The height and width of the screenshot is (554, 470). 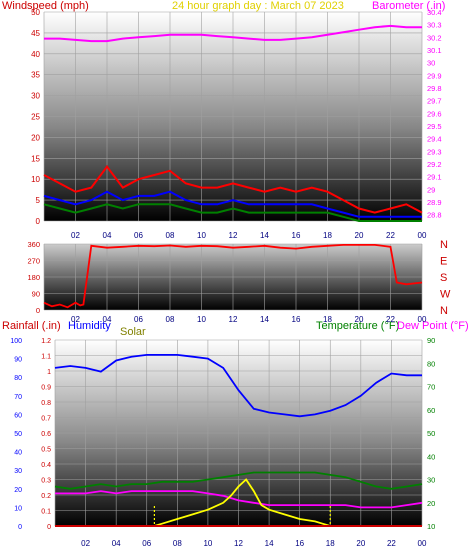 I want to click on temperature-y-tick-label: 40, so click(x=431, y=456).